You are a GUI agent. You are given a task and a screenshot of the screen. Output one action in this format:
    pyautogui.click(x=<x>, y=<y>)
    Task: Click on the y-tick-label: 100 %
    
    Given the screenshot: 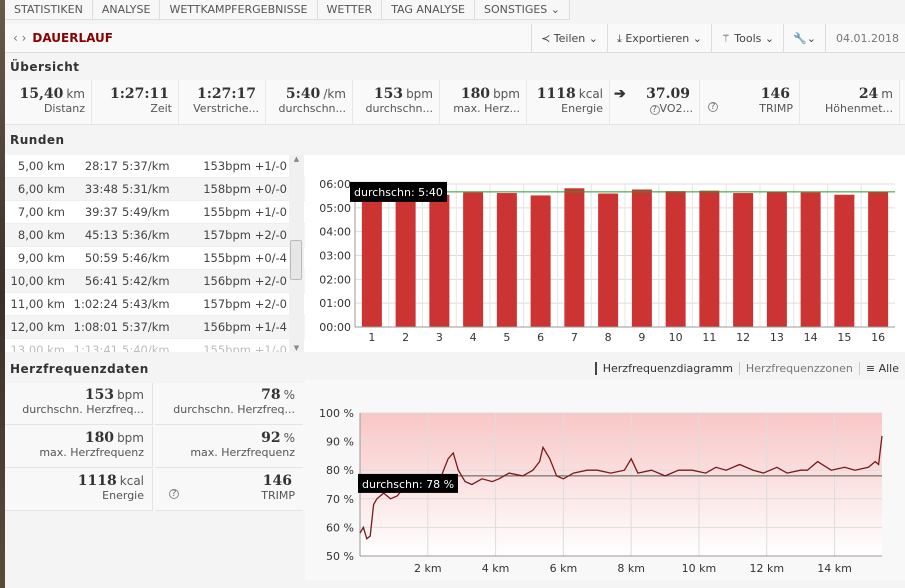 What is the action you would take?
    pyautogui.click(x=336, y=413)
    